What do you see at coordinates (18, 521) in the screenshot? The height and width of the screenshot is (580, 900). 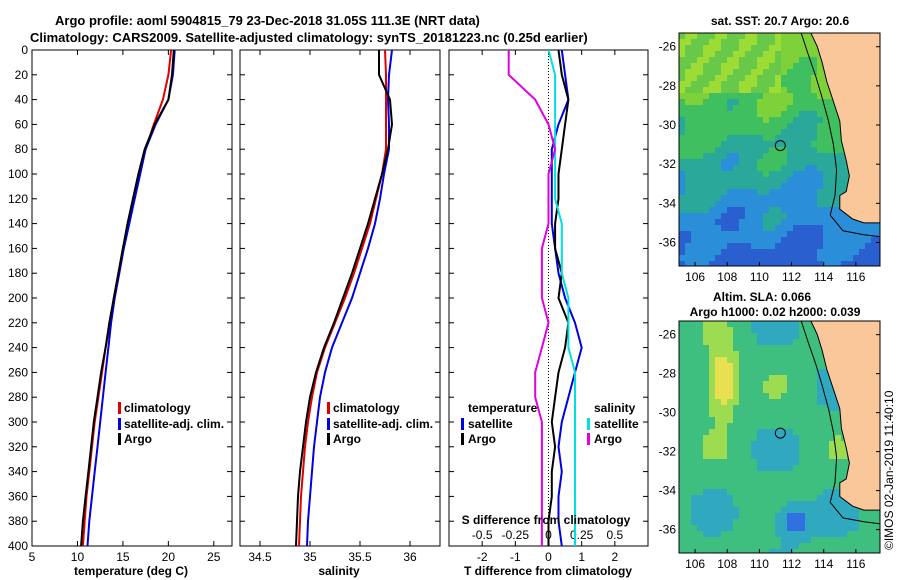 I see `y-tick-label: 380` at bounding box center [18, 521].